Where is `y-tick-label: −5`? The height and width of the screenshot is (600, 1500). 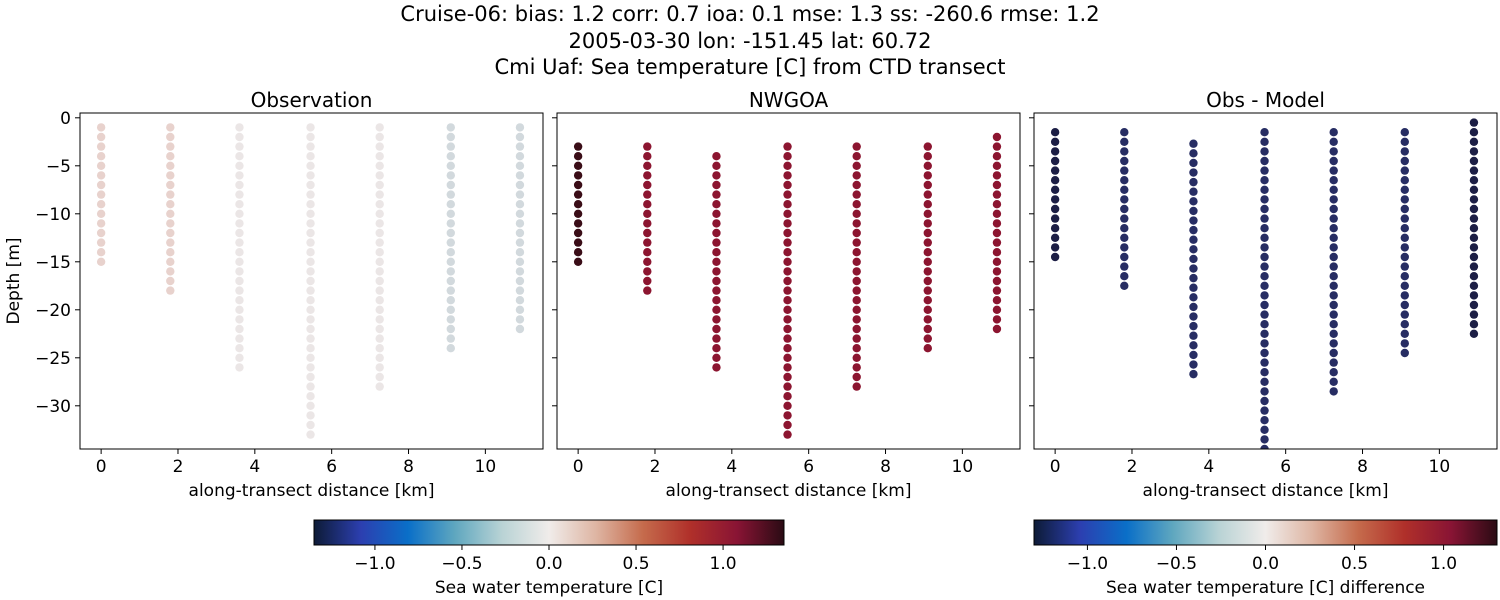 y-tick-label: −5 is located at coordinates (58, 167).